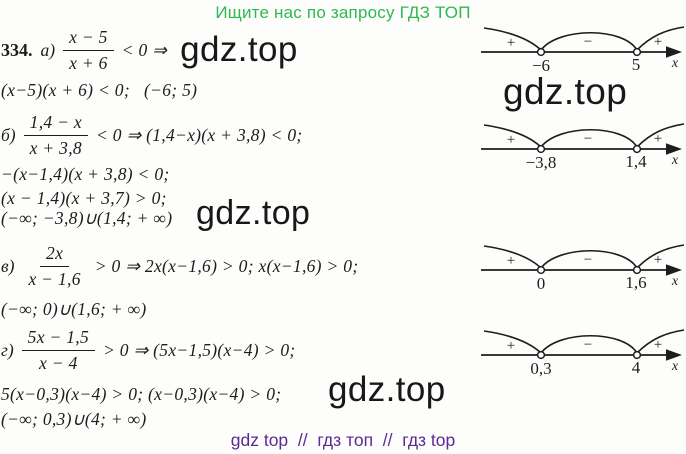 This screenshot has width=686, height=454. Describe the element at coordinates (635, 282) in the screenshot. I see `point-label-2: 1,6` at that location.